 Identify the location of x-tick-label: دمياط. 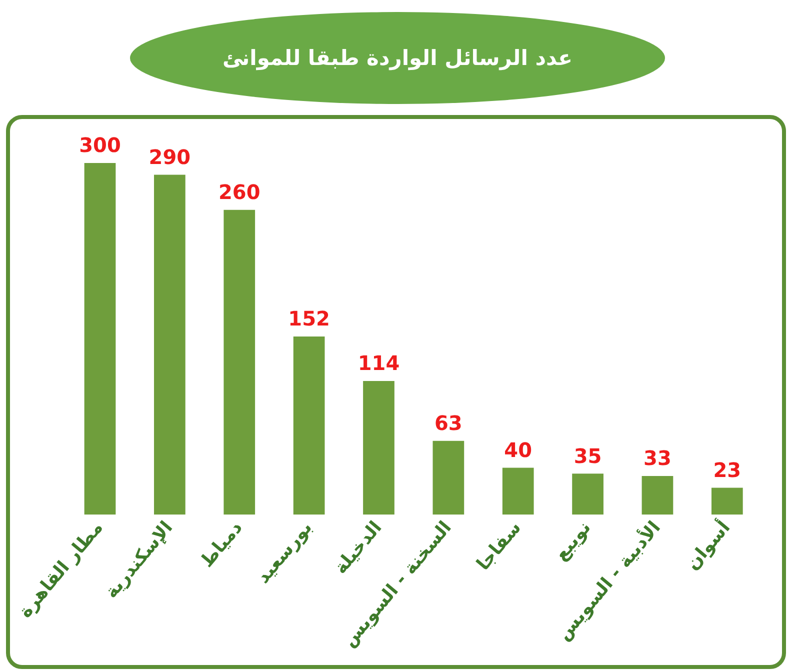
(221, 544).